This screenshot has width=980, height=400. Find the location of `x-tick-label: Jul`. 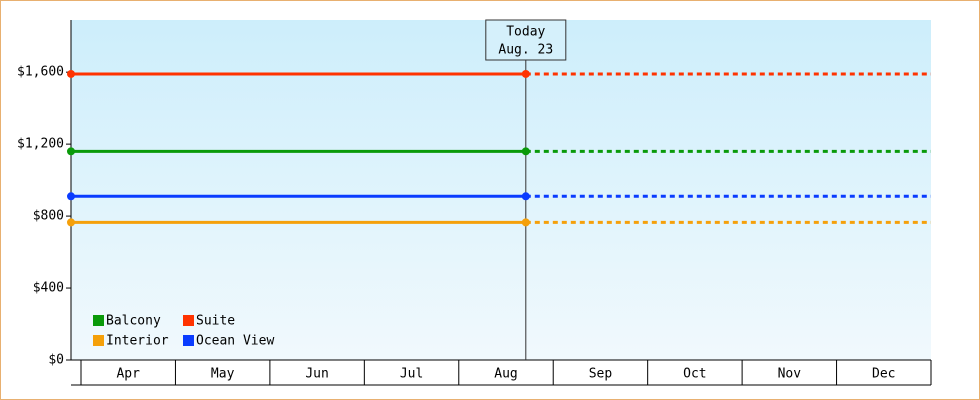

x-tick-label: Jul is located at coordinates (411, 374).